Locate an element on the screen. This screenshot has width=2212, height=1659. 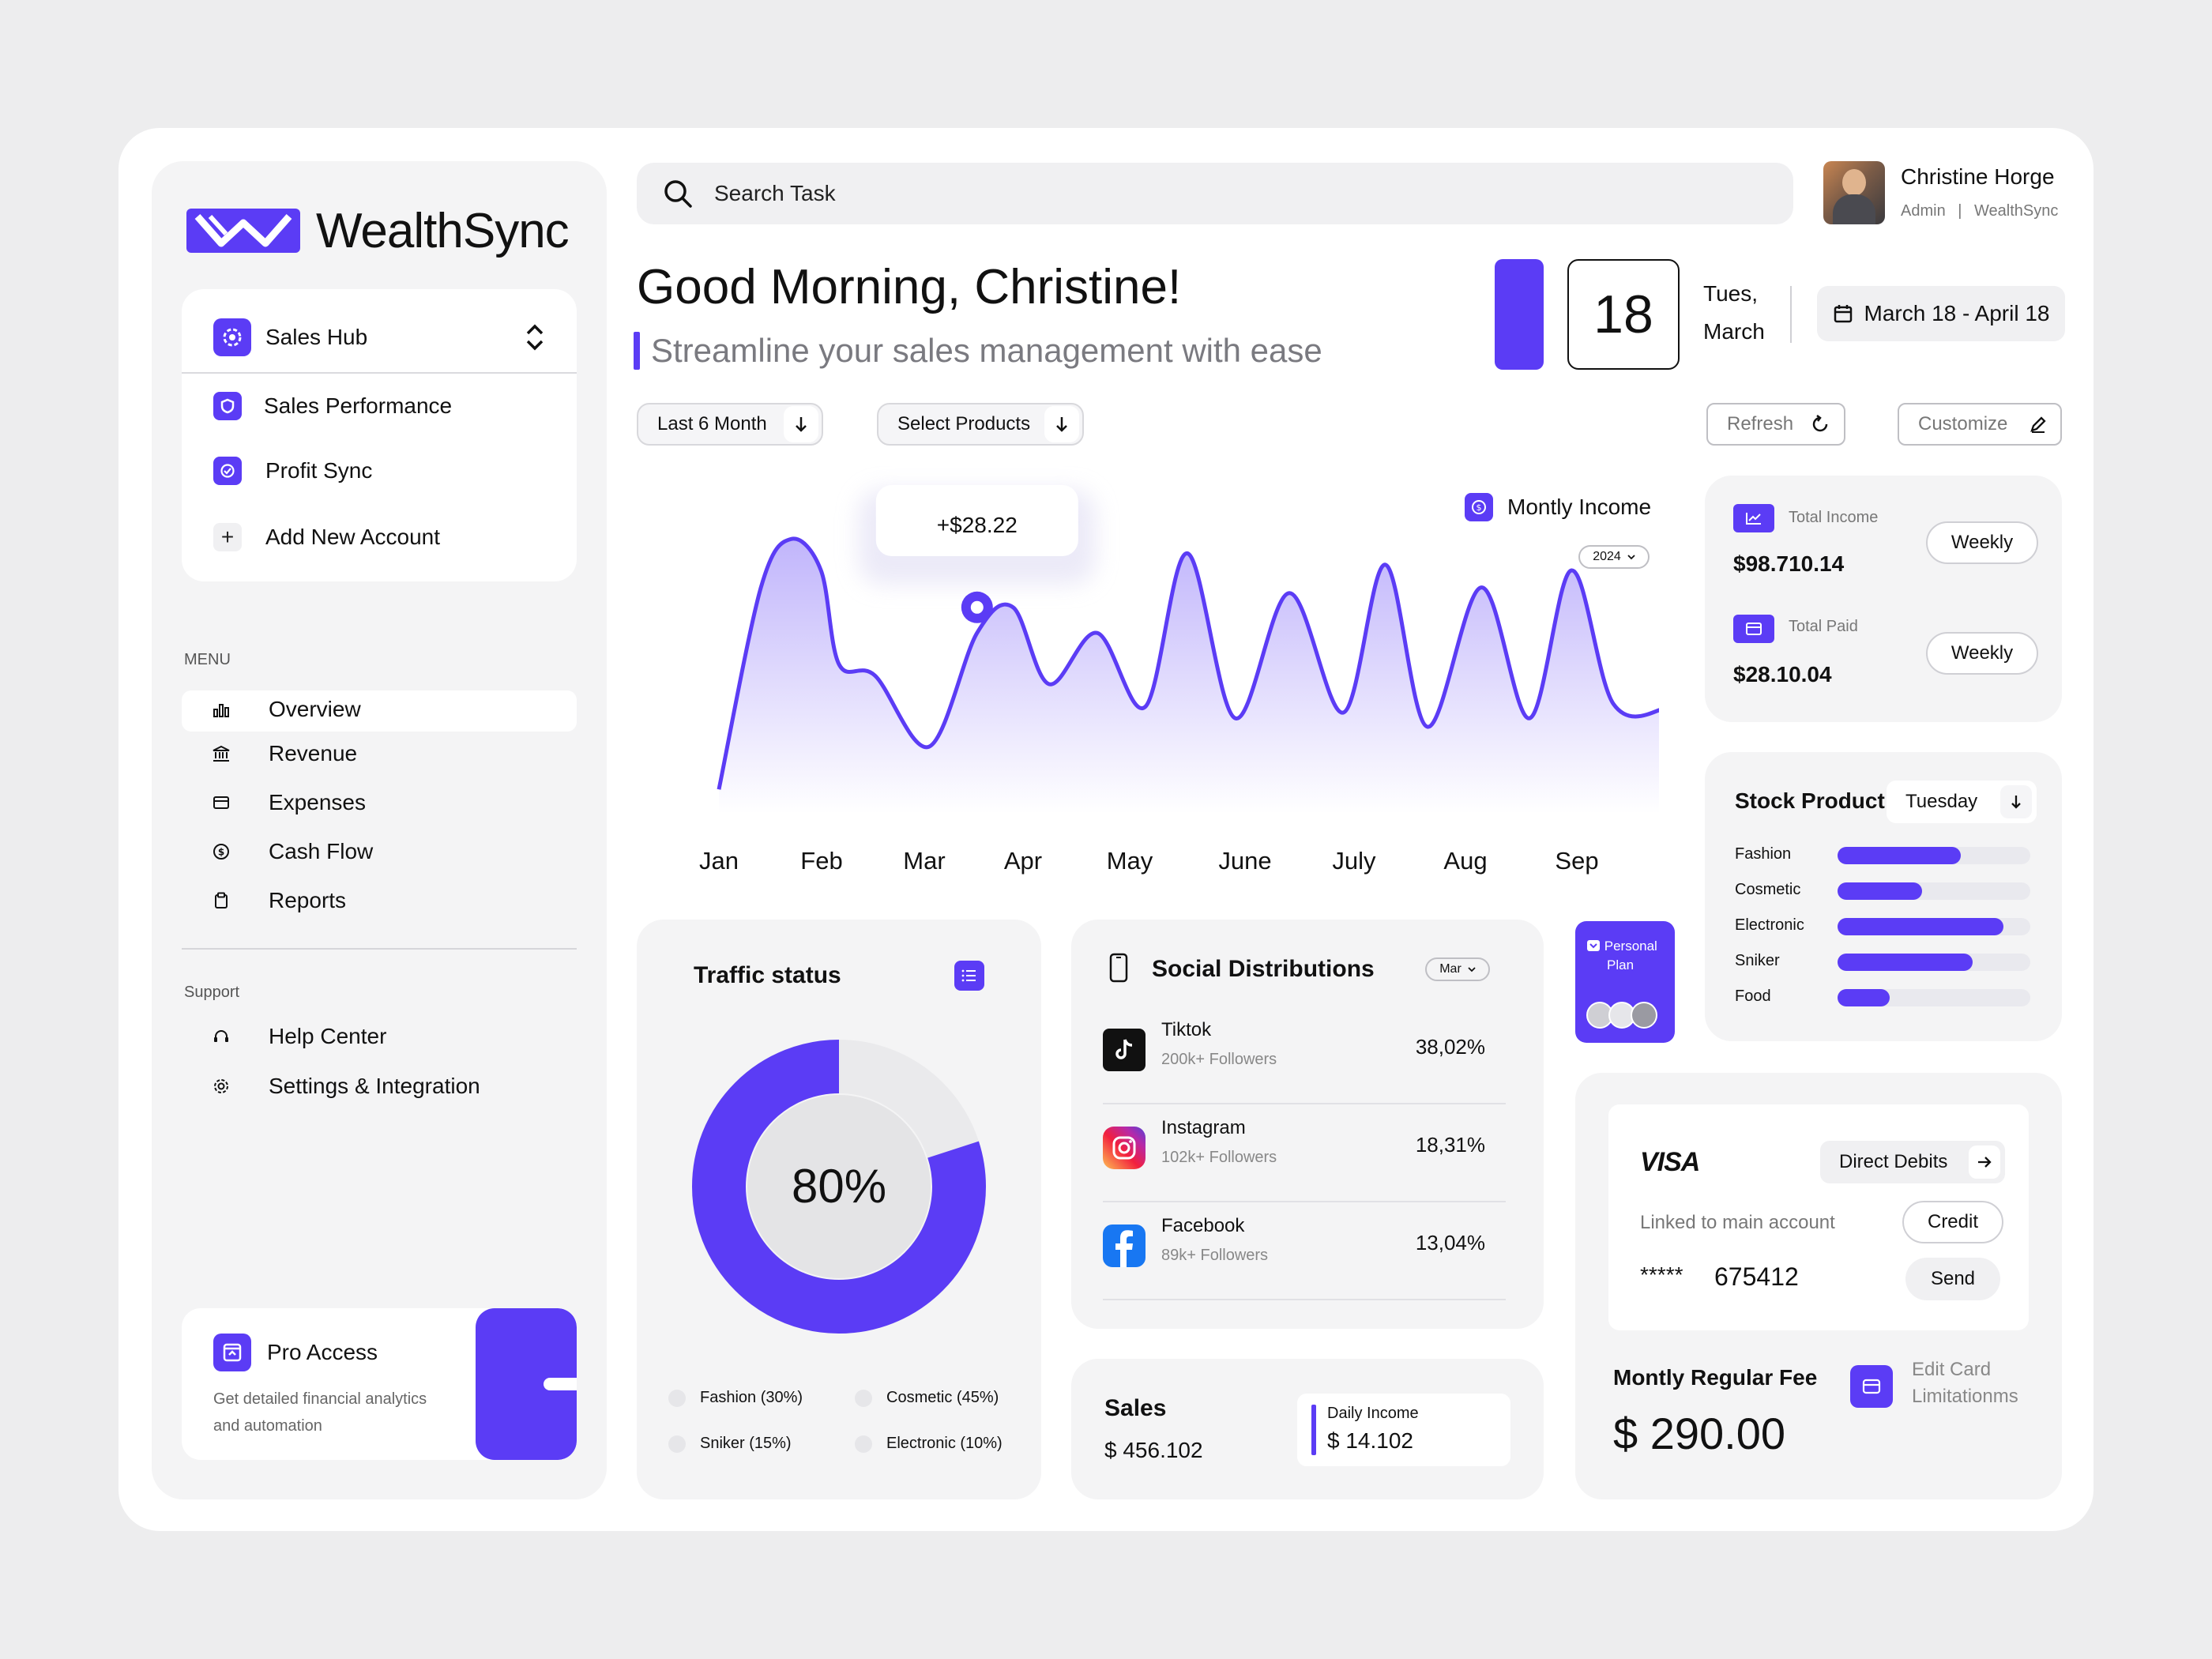
customize-label: Customize is located at coordinates (1963, 424).